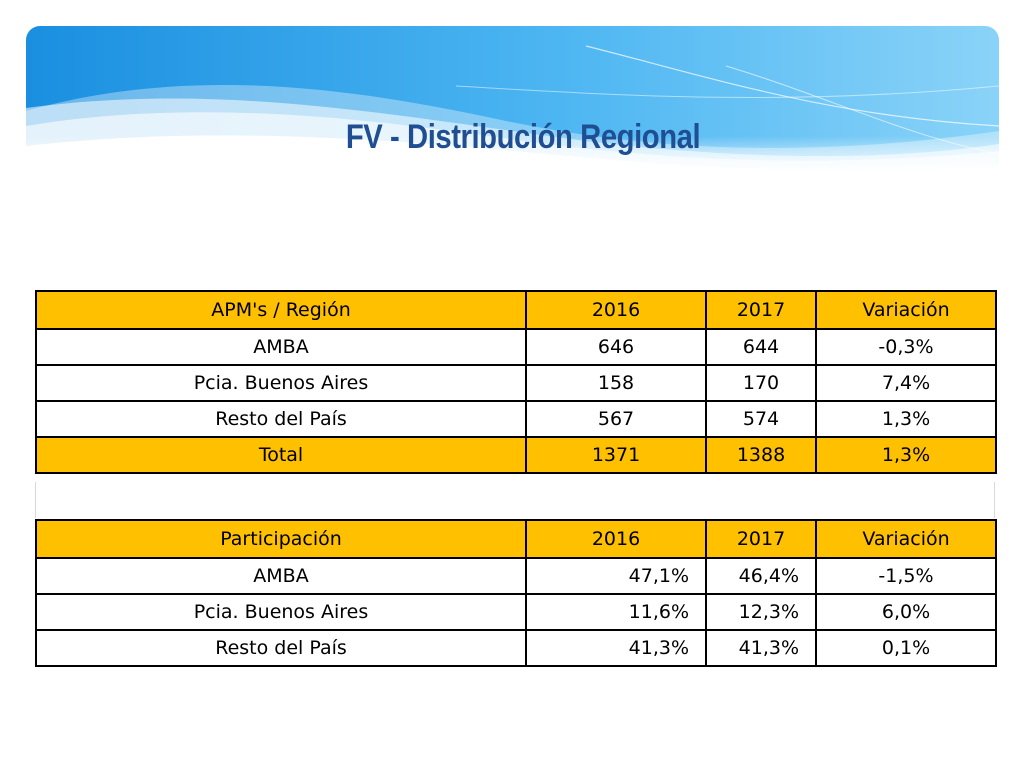  I want to click on variation-cell: 1,3%, so click(906, 419).